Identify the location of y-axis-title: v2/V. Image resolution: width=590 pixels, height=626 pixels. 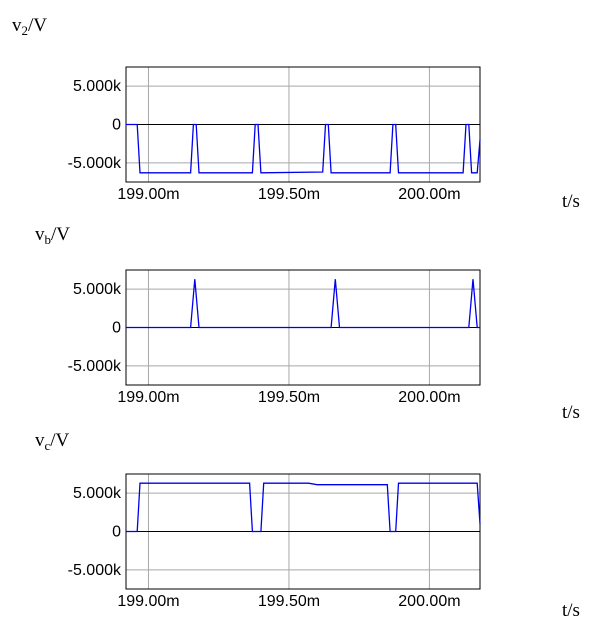
(29, 26).